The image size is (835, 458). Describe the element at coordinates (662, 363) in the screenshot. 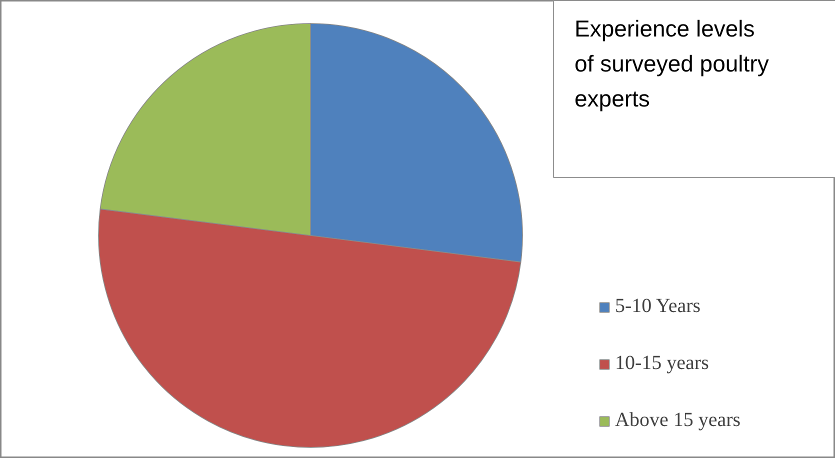

I see `legend-label: 10-15 years` at that location.